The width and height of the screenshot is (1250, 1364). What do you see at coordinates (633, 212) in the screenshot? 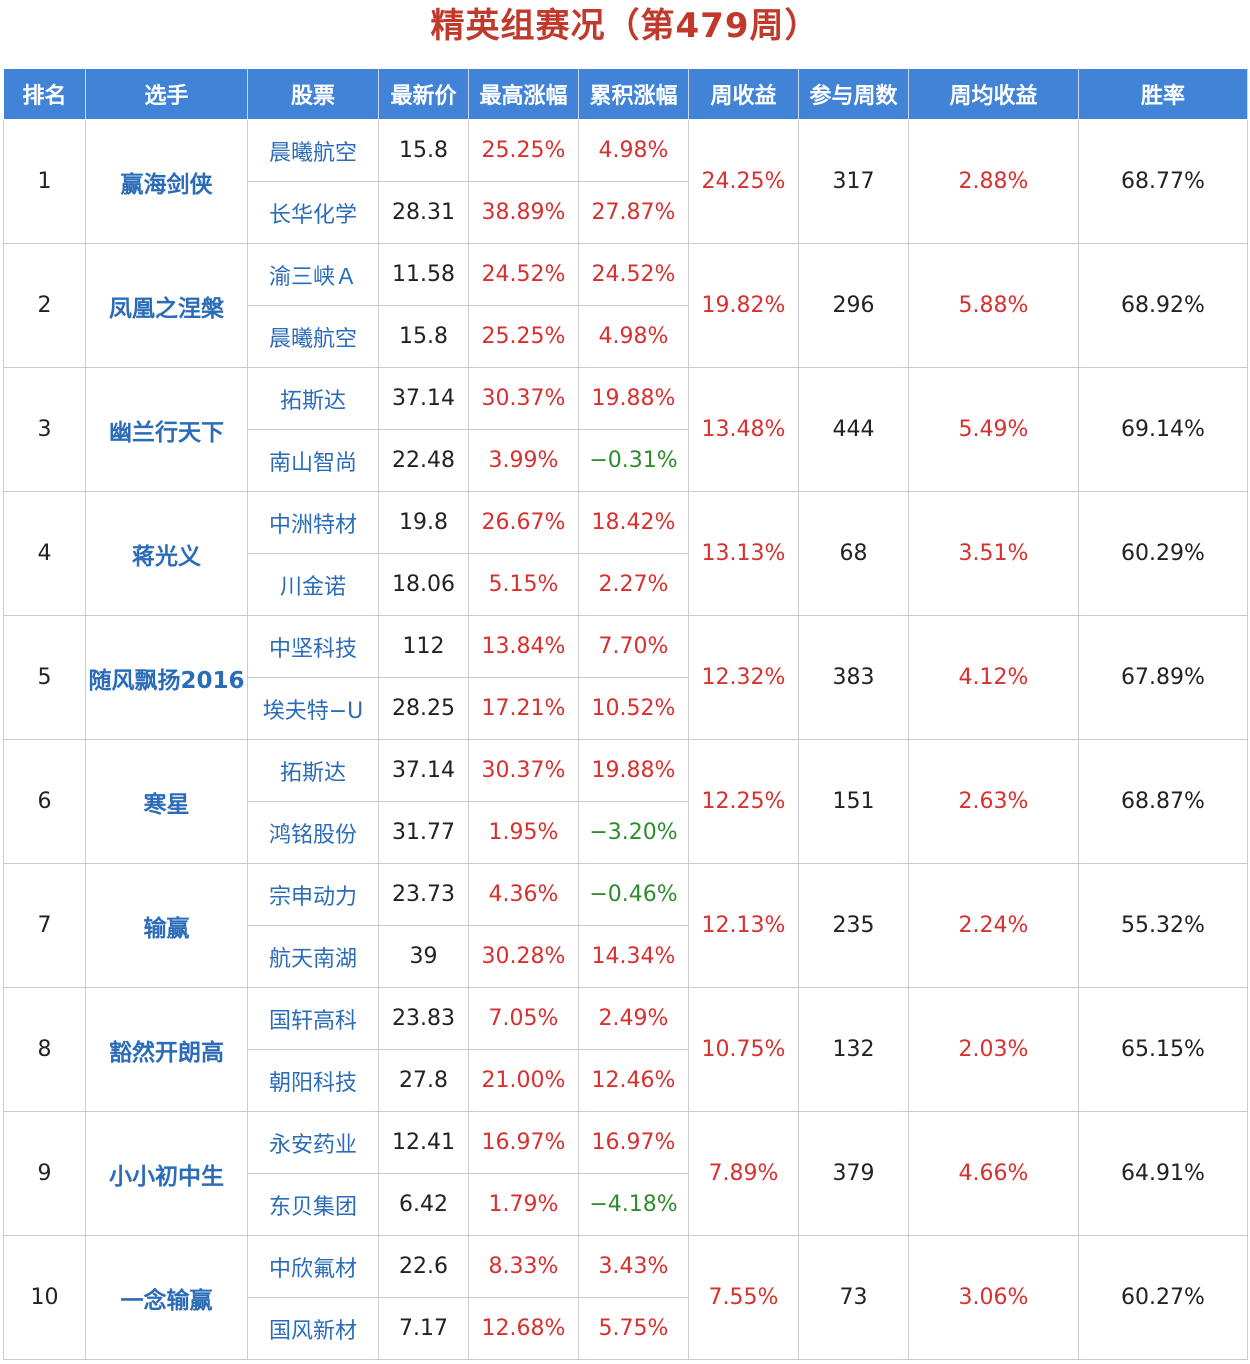
I see `cum-gain-cell: 27.87%` at bounding box center [633, 212].